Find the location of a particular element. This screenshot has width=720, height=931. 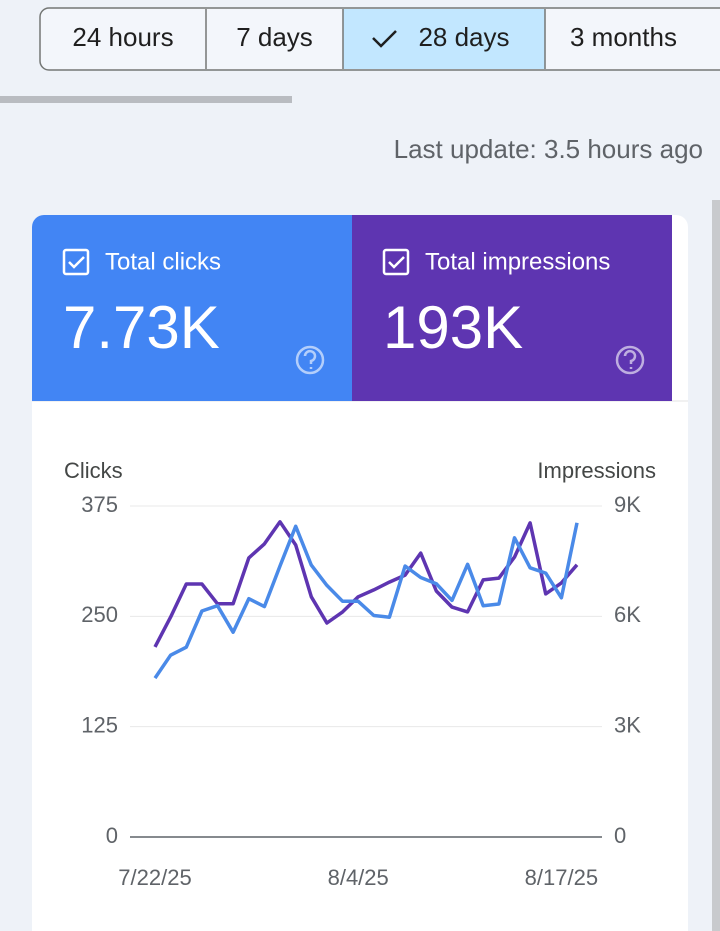

tab-label: 3 months is located at coordinates (623, 37).